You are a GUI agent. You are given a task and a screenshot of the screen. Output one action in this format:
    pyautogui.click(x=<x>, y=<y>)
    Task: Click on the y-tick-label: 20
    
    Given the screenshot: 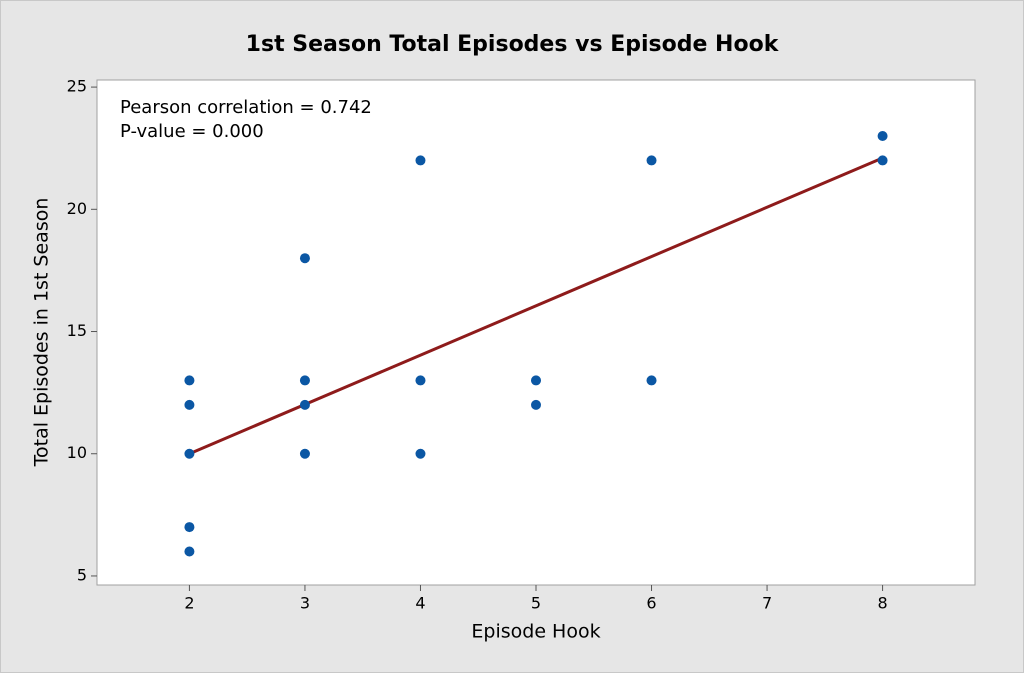 What is the action you would take?
    pyautogui.click(x=77, y=208)
    